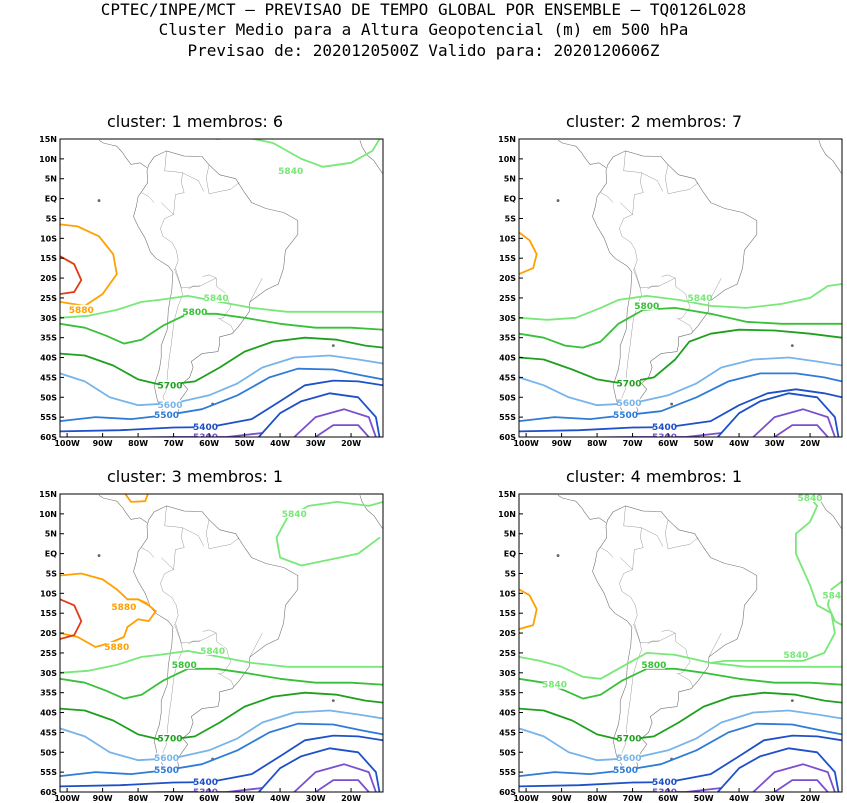  I want to click on lat-tick-label: 15N, so click(507, 139).